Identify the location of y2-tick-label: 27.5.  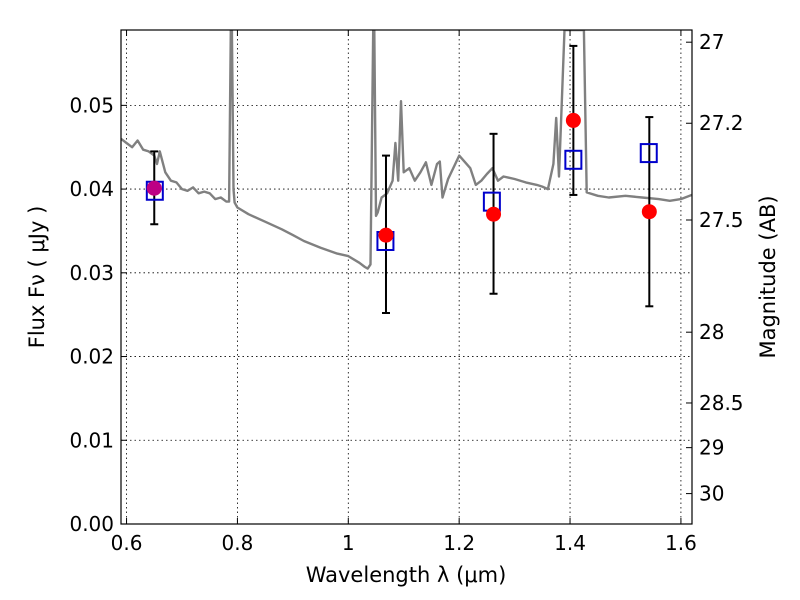
(721, 220).